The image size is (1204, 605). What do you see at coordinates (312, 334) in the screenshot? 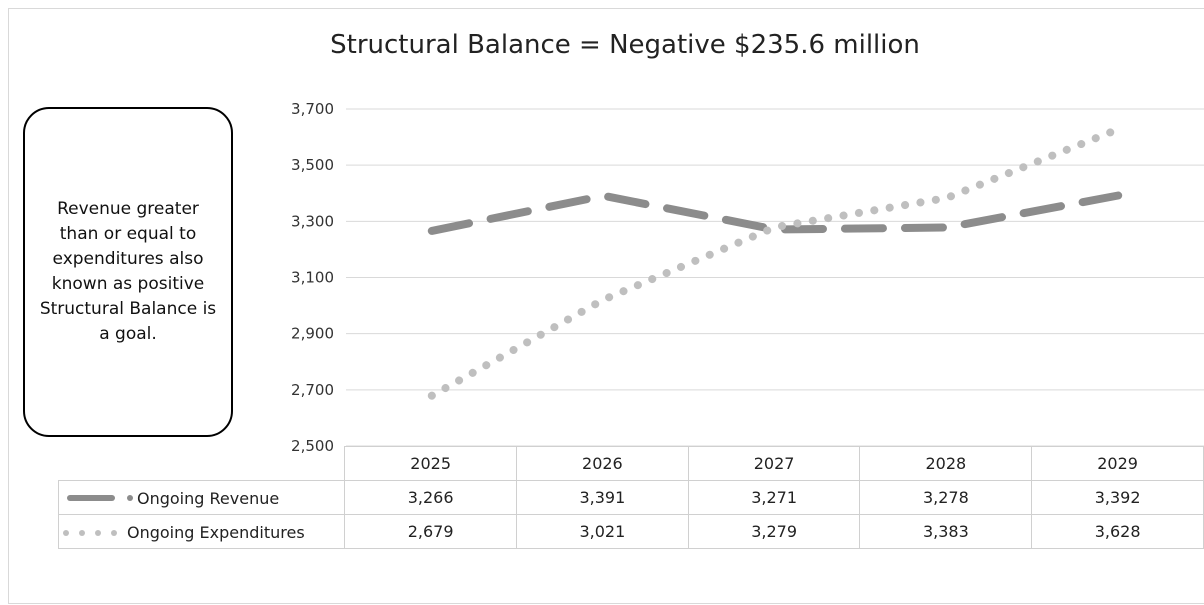
I see `y-tick-label: 2,900` at bounding box center [312, 334].